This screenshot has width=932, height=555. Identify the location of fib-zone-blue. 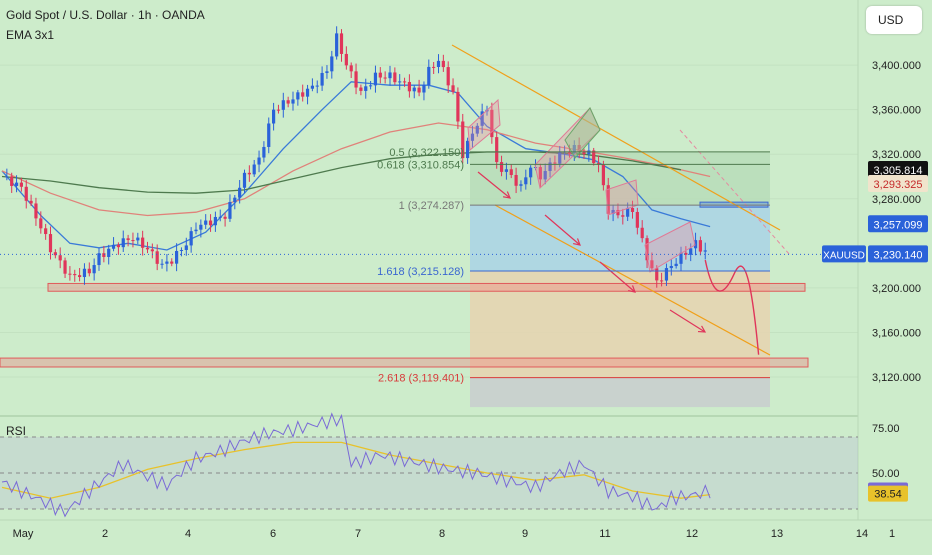
(620, 238).